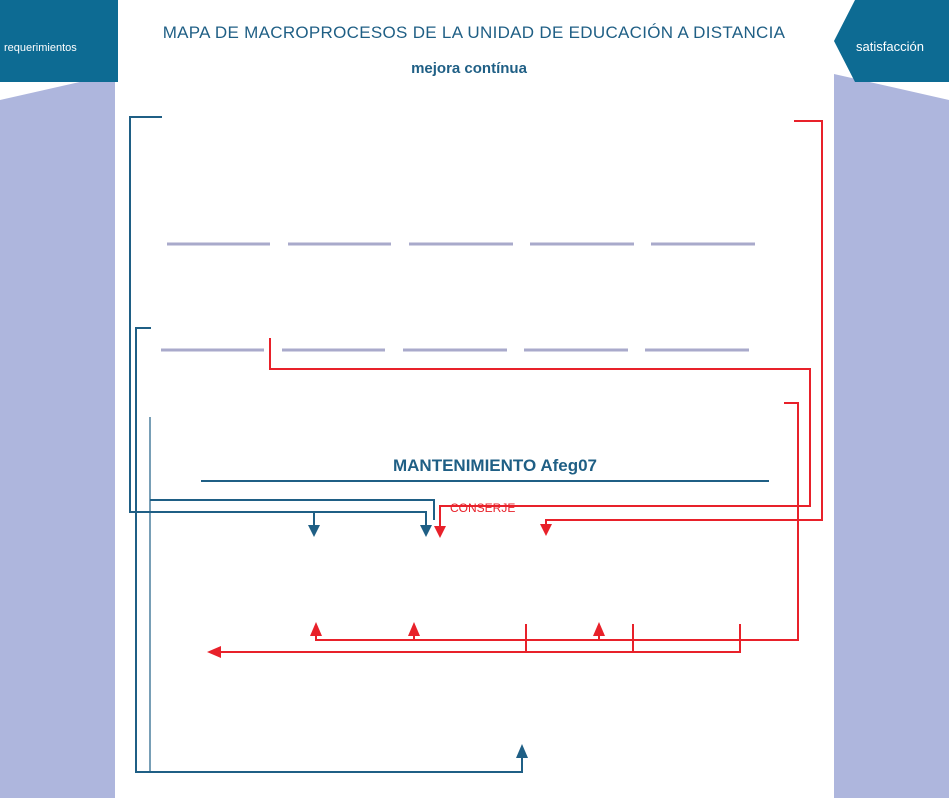  What do you see at coordinates (522, 751) in the screenshot?
I see `blue-arrow-up` at bounding box center [522, 751].